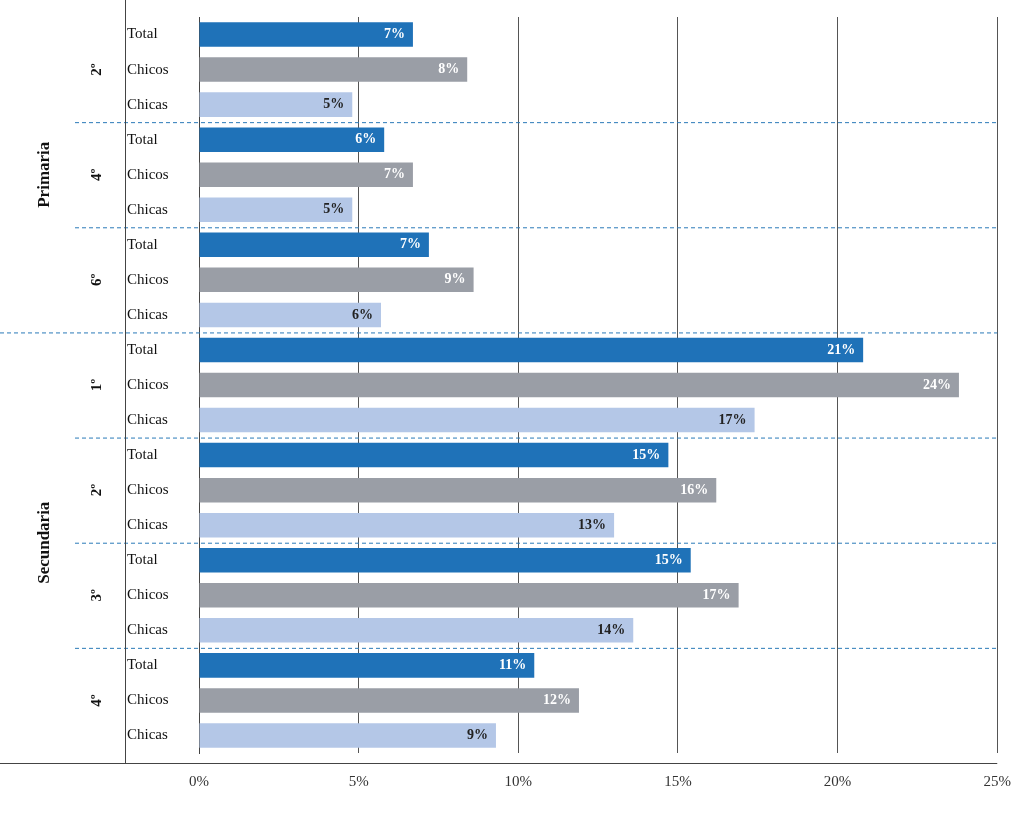  Describe the element at coordinates (556, 700) in the screenshot. I see `data-label: 12%` at that location.